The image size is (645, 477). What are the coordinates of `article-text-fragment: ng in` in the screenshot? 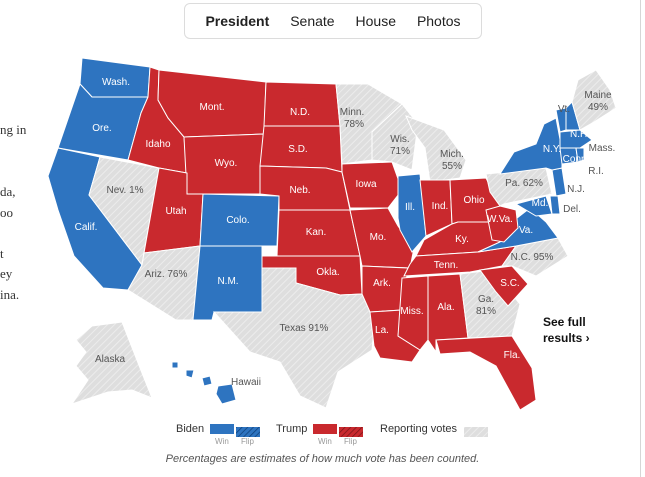 It's located at (13, 129).